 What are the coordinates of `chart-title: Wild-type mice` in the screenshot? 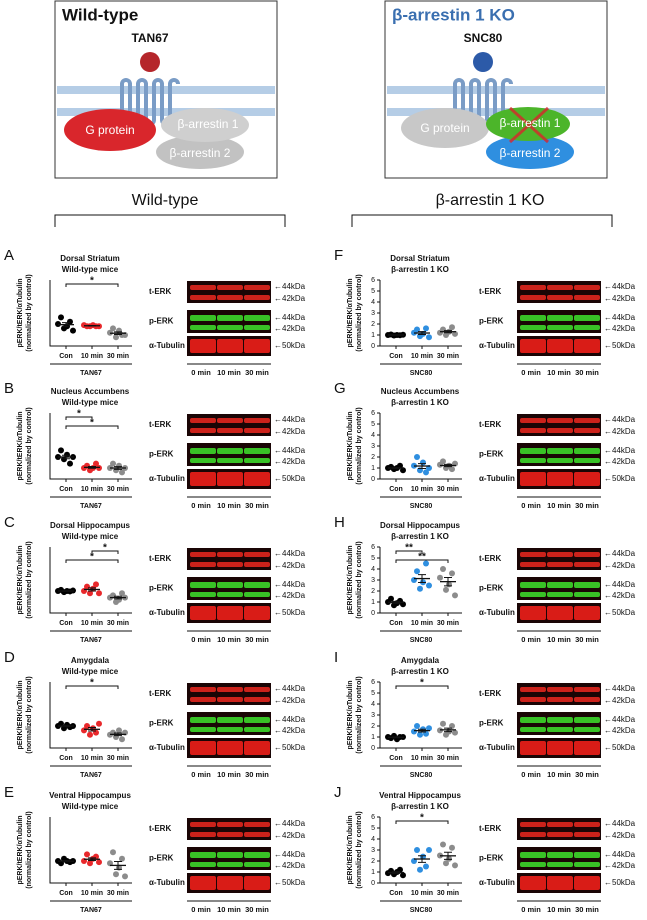 It's located at (90, 671).